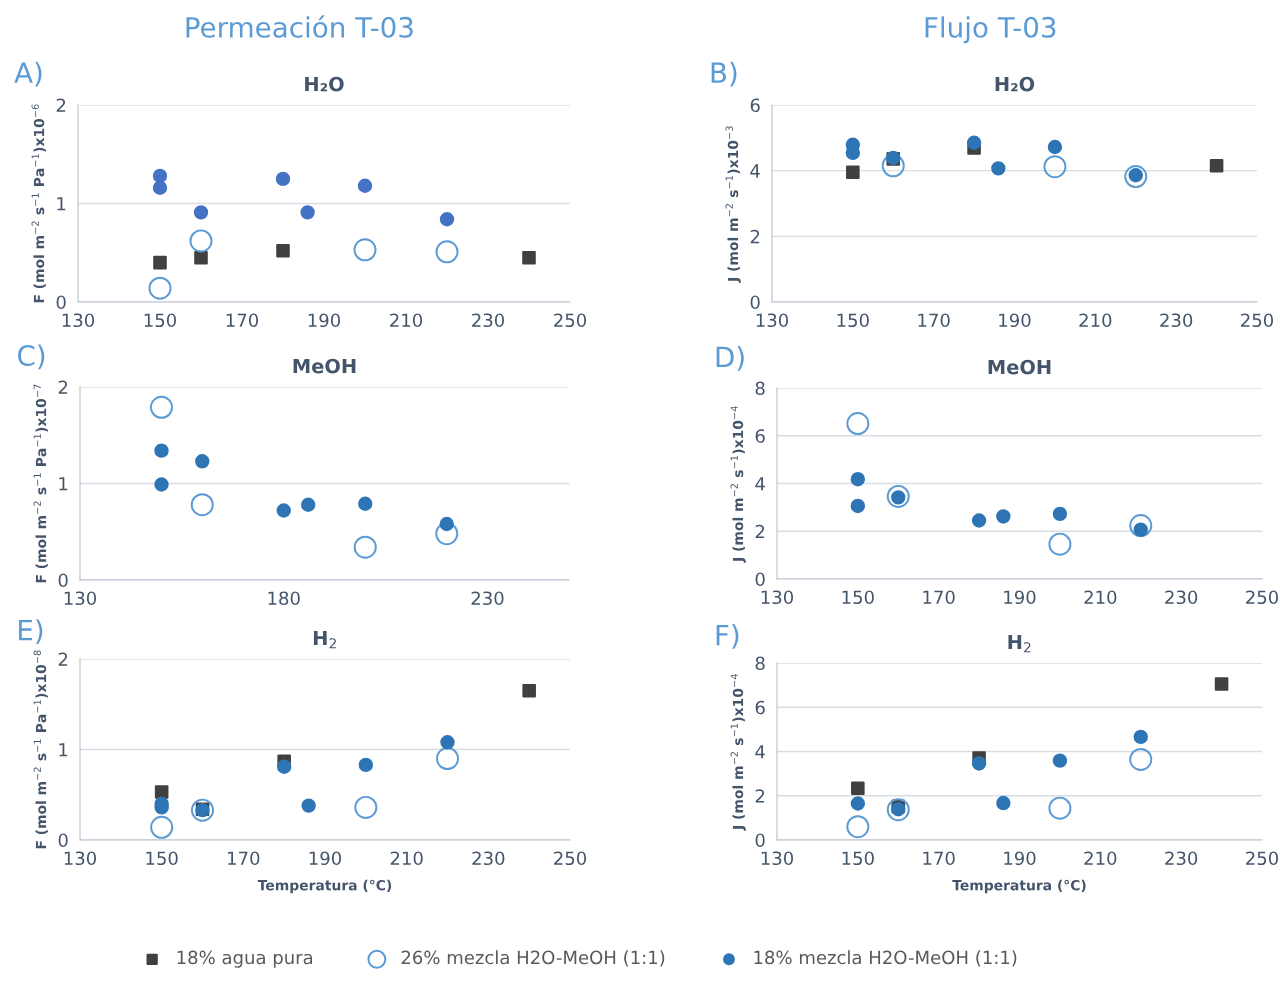 The width and height of the screenshot is (1280, 984). I want to click on legend-label: 18% mezcla H2O-MeOH (1:1), so click(885, 958).